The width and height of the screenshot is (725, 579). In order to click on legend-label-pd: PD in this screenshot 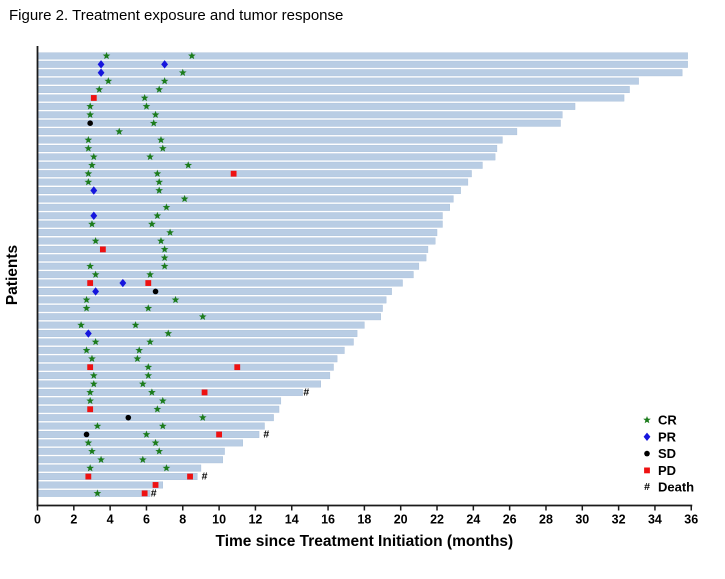, I will do `click(667, 470)`.